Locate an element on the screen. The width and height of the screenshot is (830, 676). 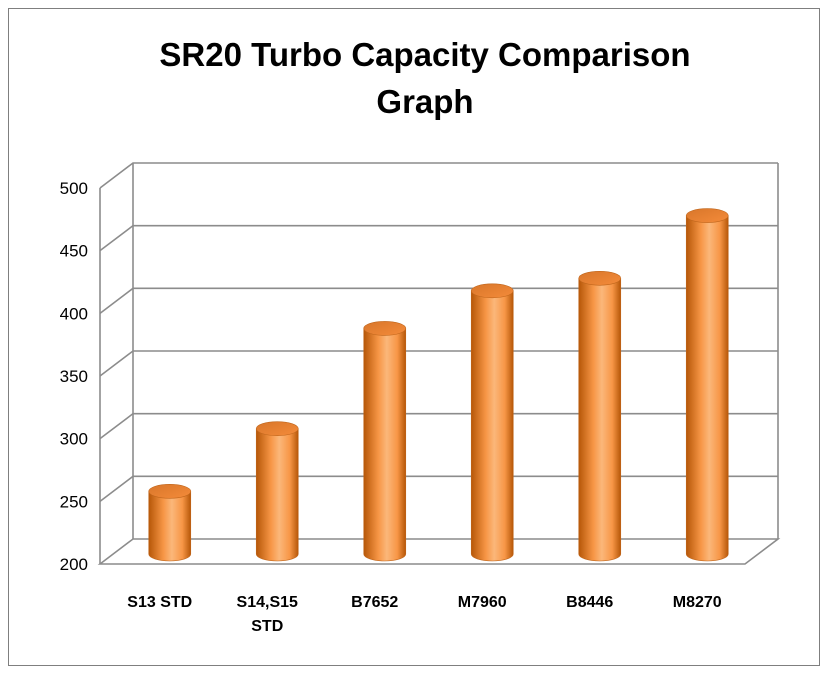
y-axis-ticks: 200 250 300 350 400 450 500 is located at coordinates (74, 376).